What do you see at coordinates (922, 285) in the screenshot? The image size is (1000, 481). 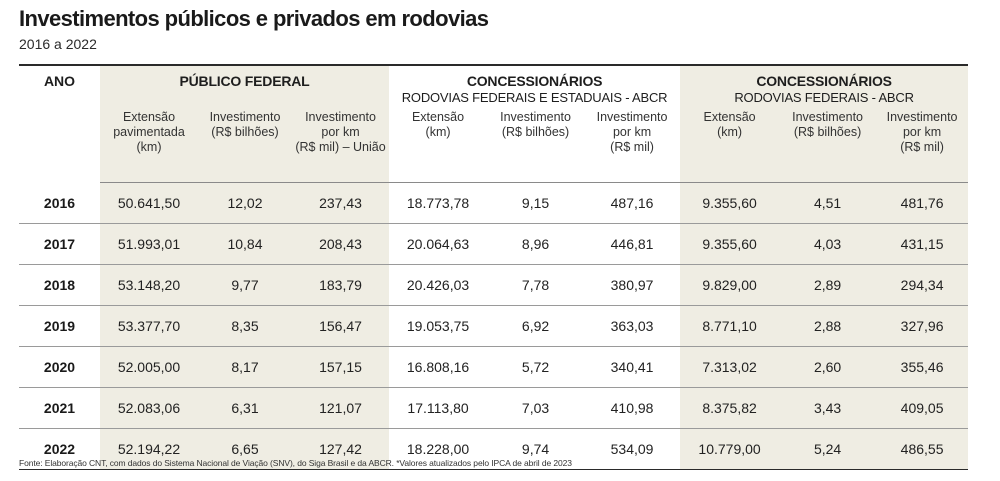 I see `value-cell: 294,34` at bounding box center [922, 285].